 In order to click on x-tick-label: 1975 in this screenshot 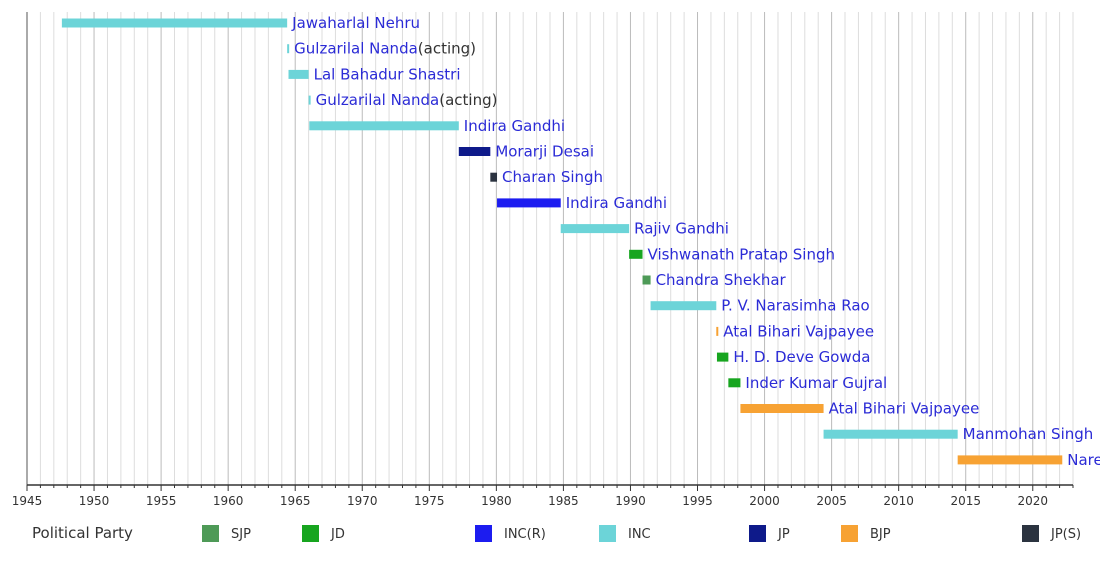, I will do `click(429, 501)`.